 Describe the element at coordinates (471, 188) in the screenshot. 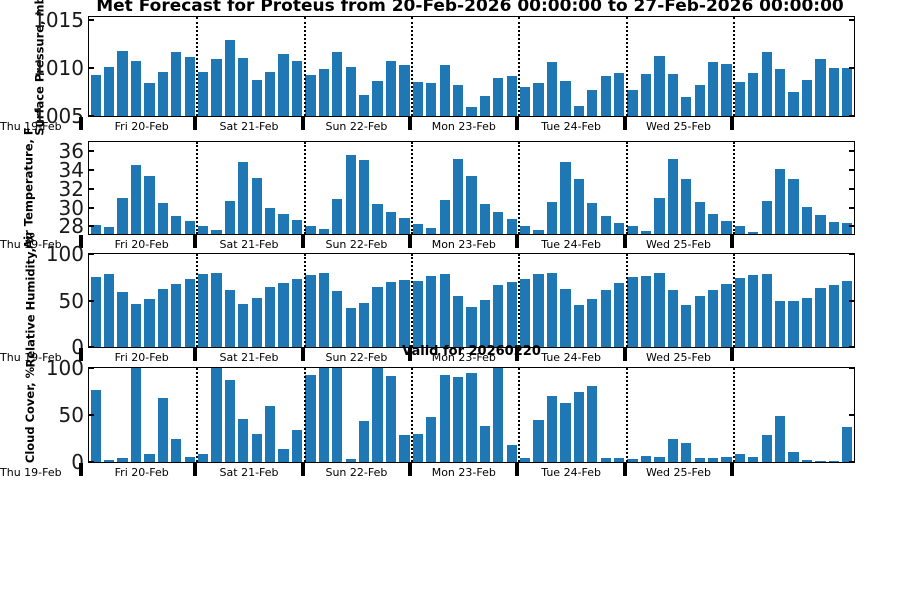

I see `air-temperature-plot` at that location.